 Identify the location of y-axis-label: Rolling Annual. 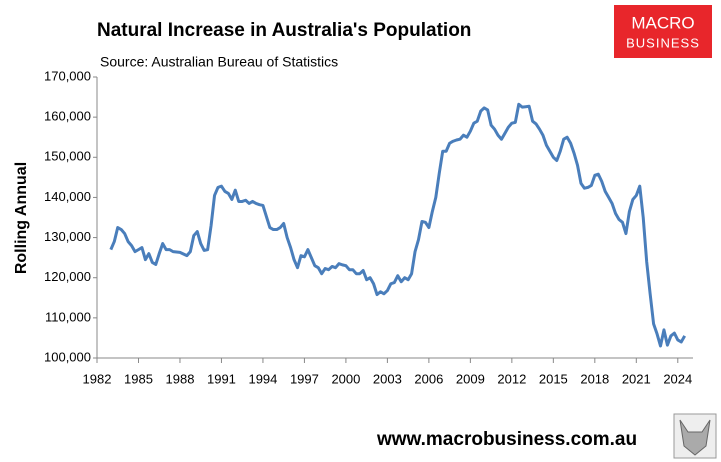
(21, 218).